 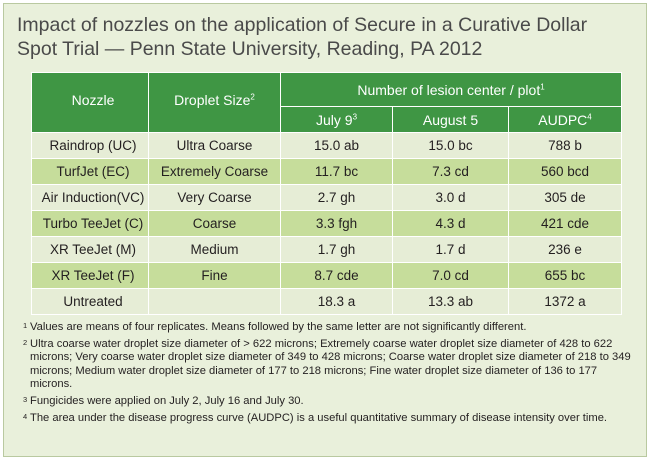 I want to click on cell-august: 4.3 d, so click(x=450, y=223).